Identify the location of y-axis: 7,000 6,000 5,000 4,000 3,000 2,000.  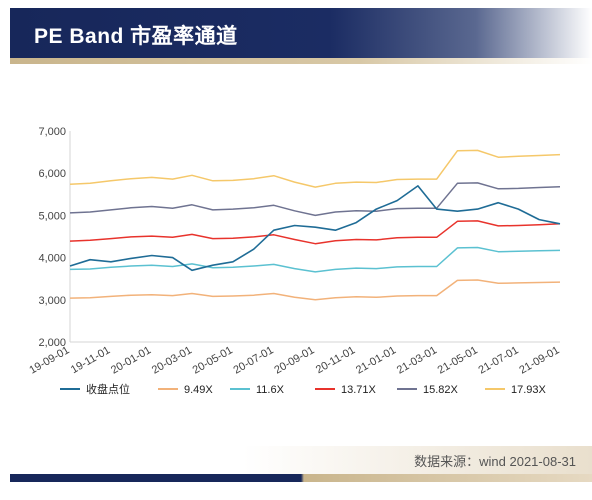
(54, 237).